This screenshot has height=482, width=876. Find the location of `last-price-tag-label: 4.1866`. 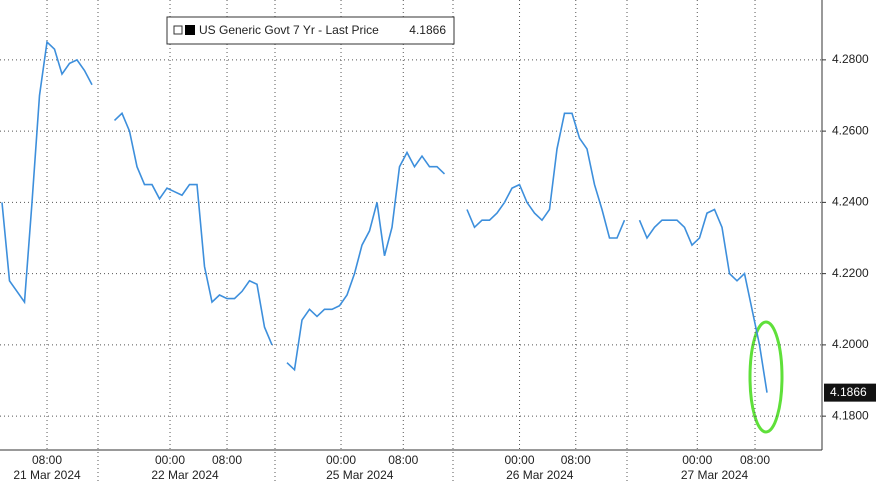

last-price-tag-label: 4.1866 is located at coordinates (848, 392).